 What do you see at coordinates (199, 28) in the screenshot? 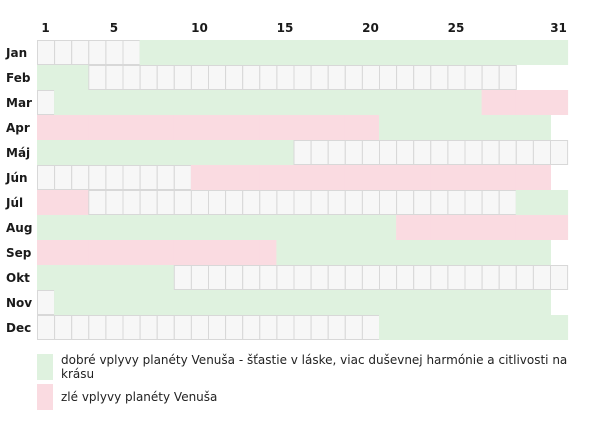
I see `day-tick-label: 10` at bounding box center [199, 28].